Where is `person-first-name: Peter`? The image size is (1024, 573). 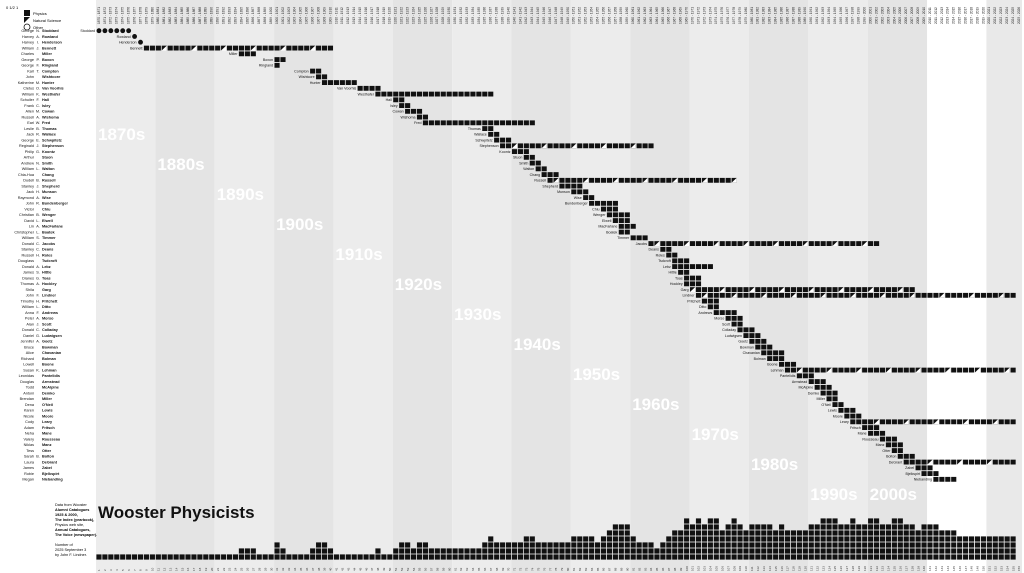
person-first-name: Peter is located at coordinates (30, 319).